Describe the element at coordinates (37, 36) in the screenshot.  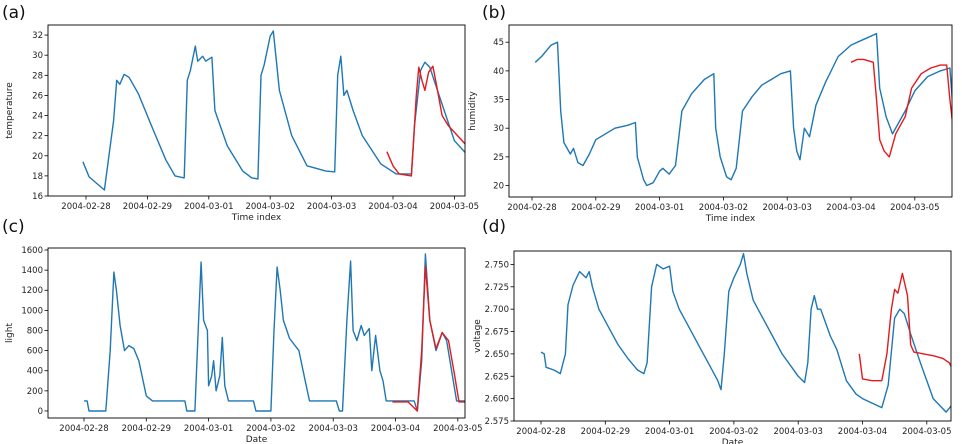
I see `y-tick-label: 32` at that location.